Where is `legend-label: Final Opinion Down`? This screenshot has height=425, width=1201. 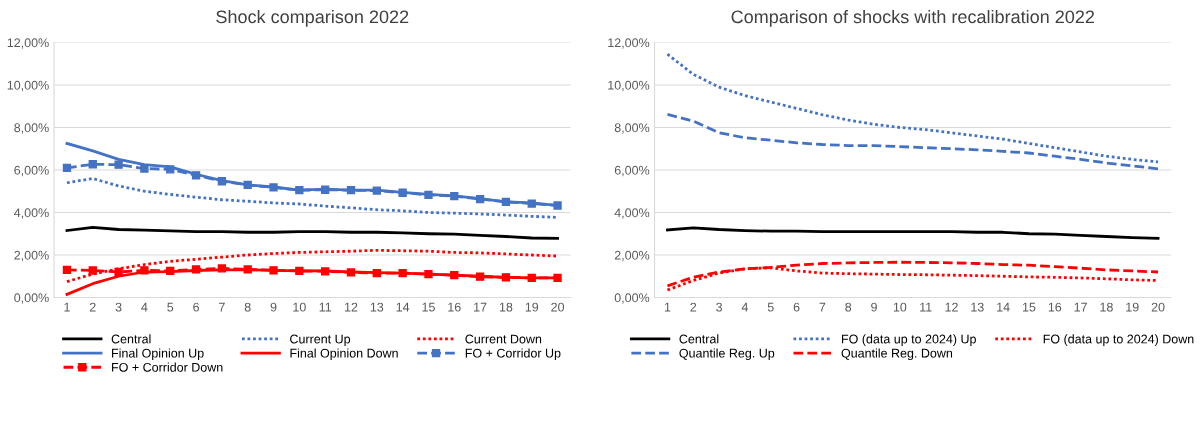
legend-label: Final Opinion Down is located at coordinates (344, 354).